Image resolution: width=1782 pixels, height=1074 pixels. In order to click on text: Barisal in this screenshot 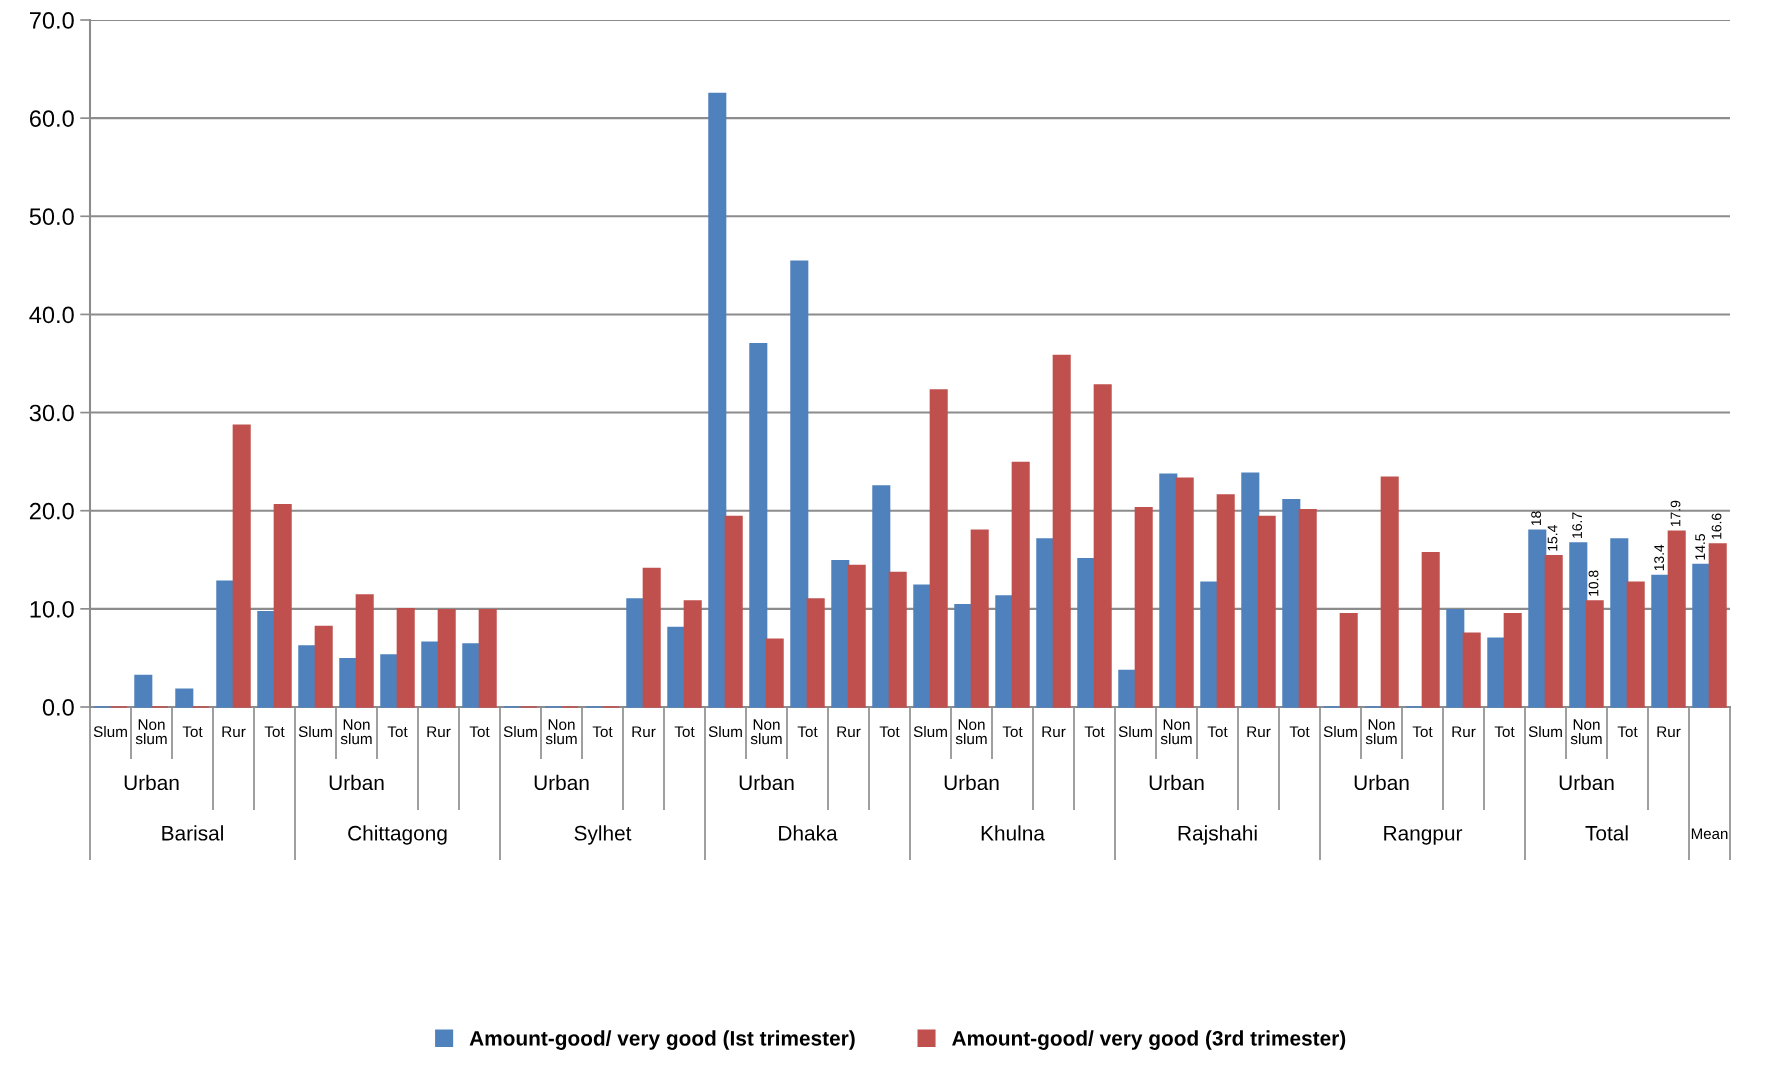, I will do `click(192, 833)`.